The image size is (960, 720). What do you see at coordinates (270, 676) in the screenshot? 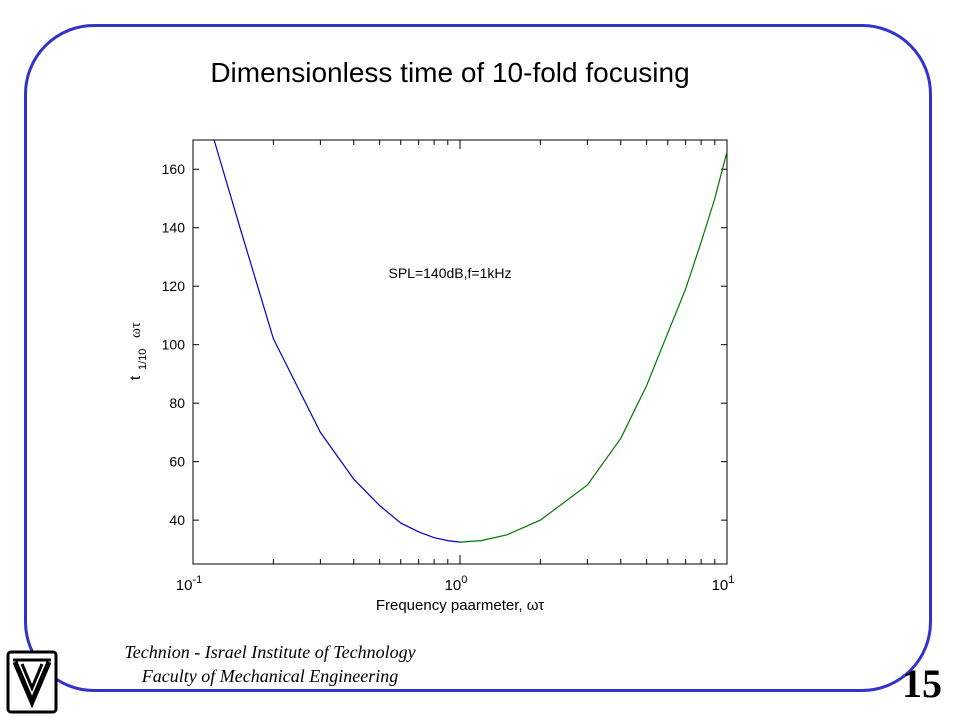
I see `footer-faculty: Faculty of Mechanical Engineering` at bounding box center [270, 676].